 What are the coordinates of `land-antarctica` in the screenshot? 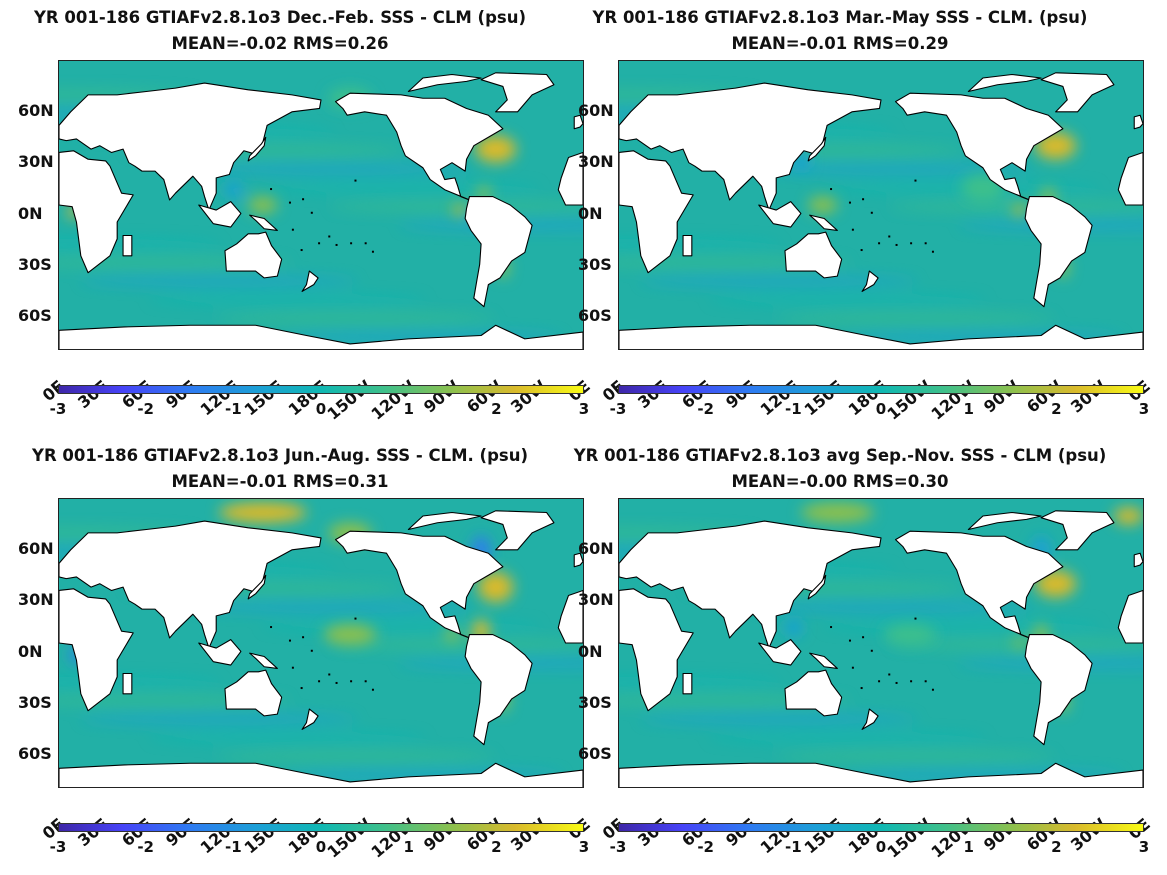 It's located at (321, 774).